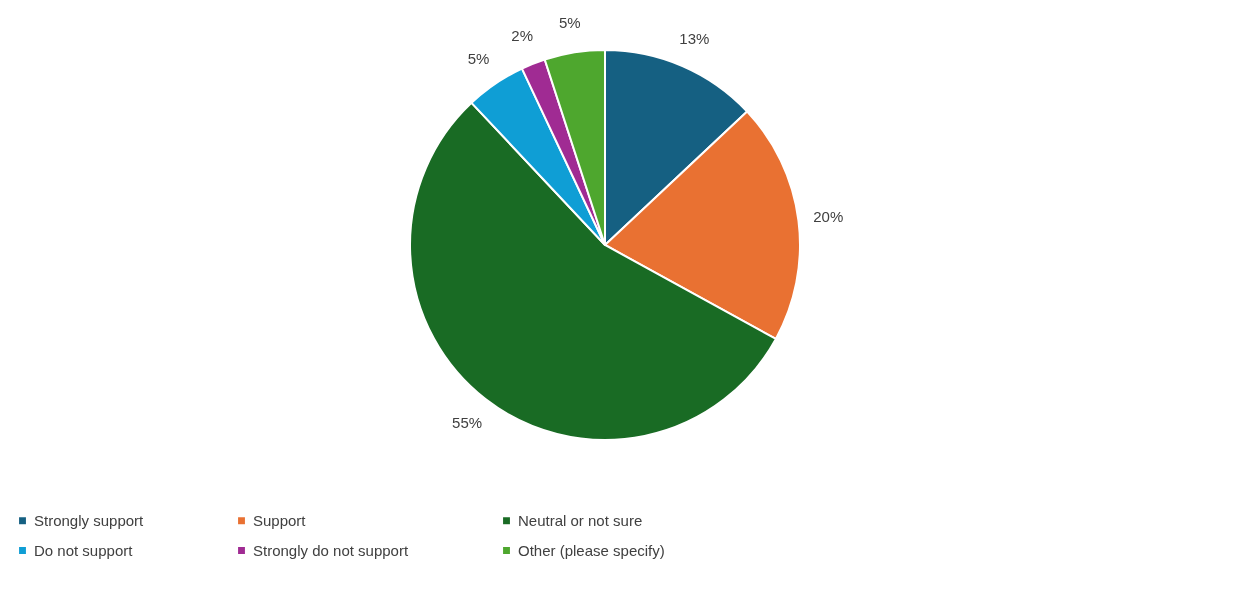 This screenshot has height=615, width=1243. I want to click on legend-label: Strongly support, so click(89, 520).